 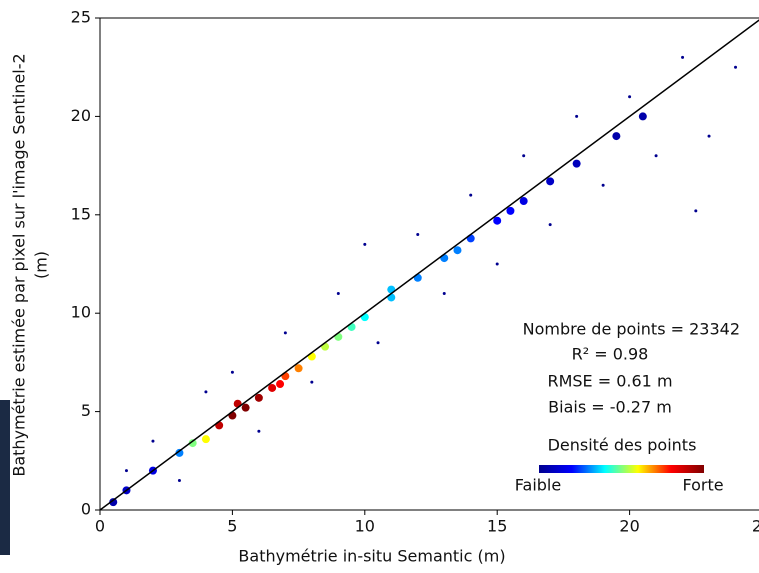 I want to click on annotation: R² = 0.98, so click(x=610, y=354).